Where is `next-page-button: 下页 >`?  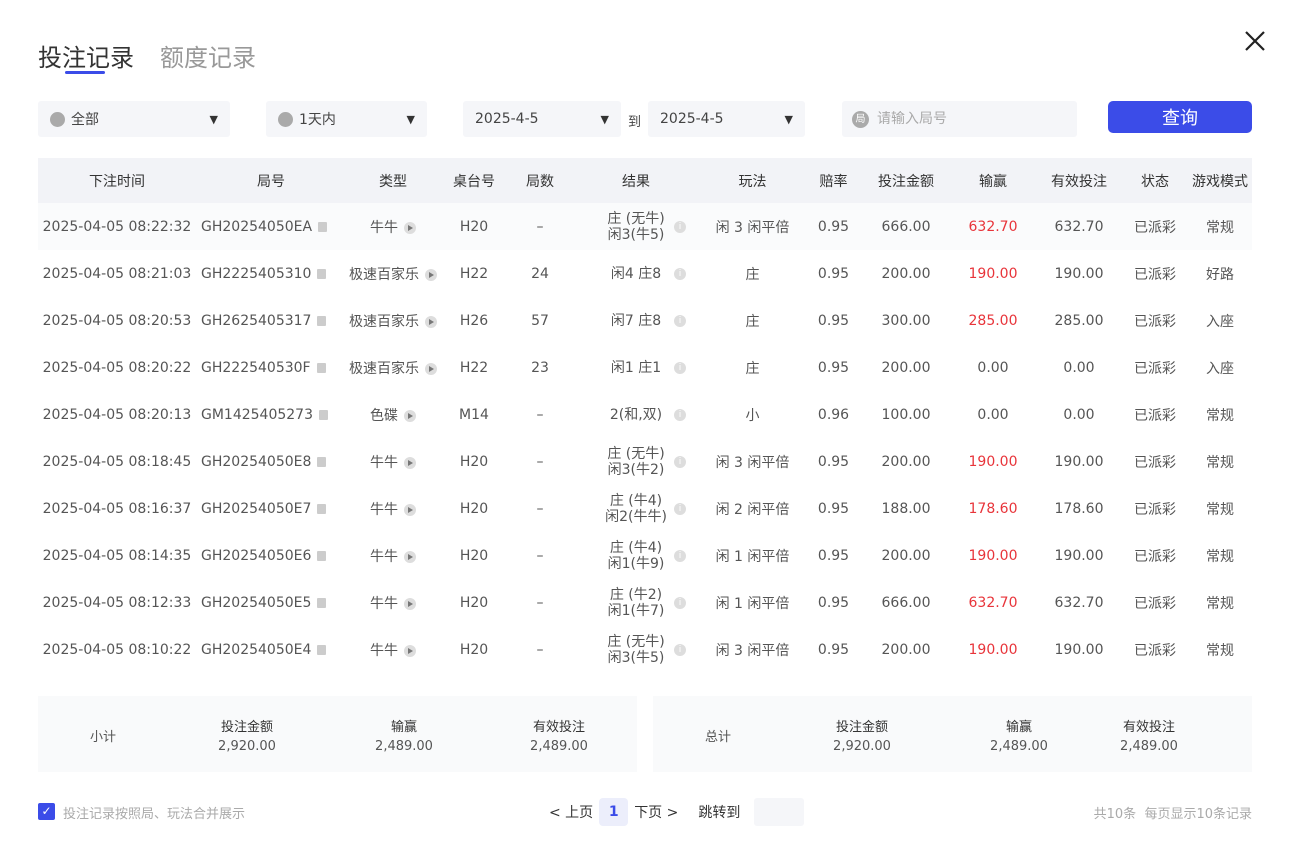 next-page-button: 下页 > is located at coordinates (656, 813).